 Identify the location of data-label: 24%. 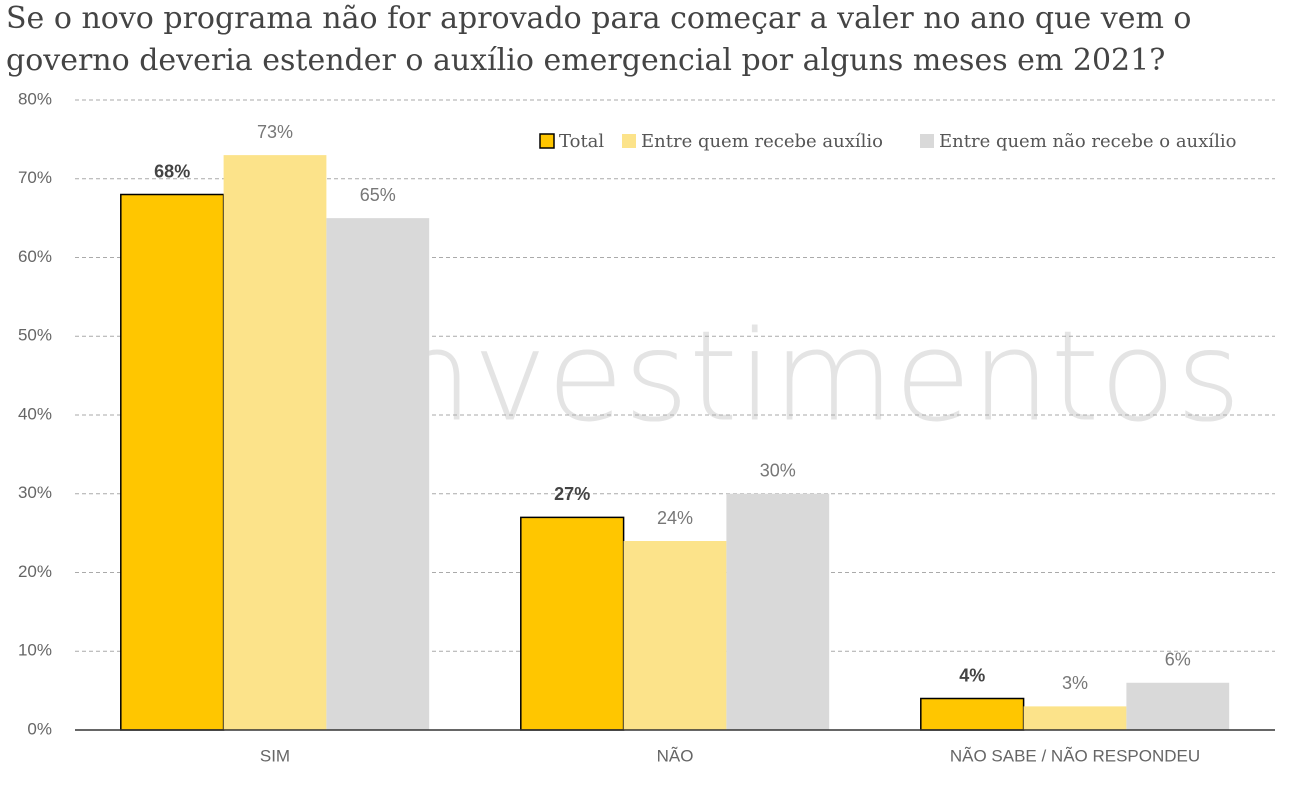
(675, 518).